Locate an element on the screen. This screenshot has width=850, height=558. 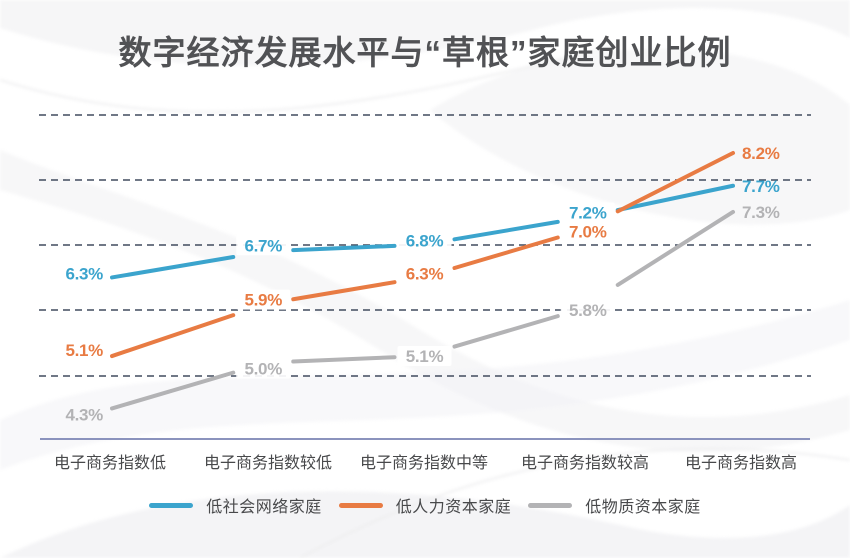
data-point-label: 7.7% is located at coordinates (761, 186).